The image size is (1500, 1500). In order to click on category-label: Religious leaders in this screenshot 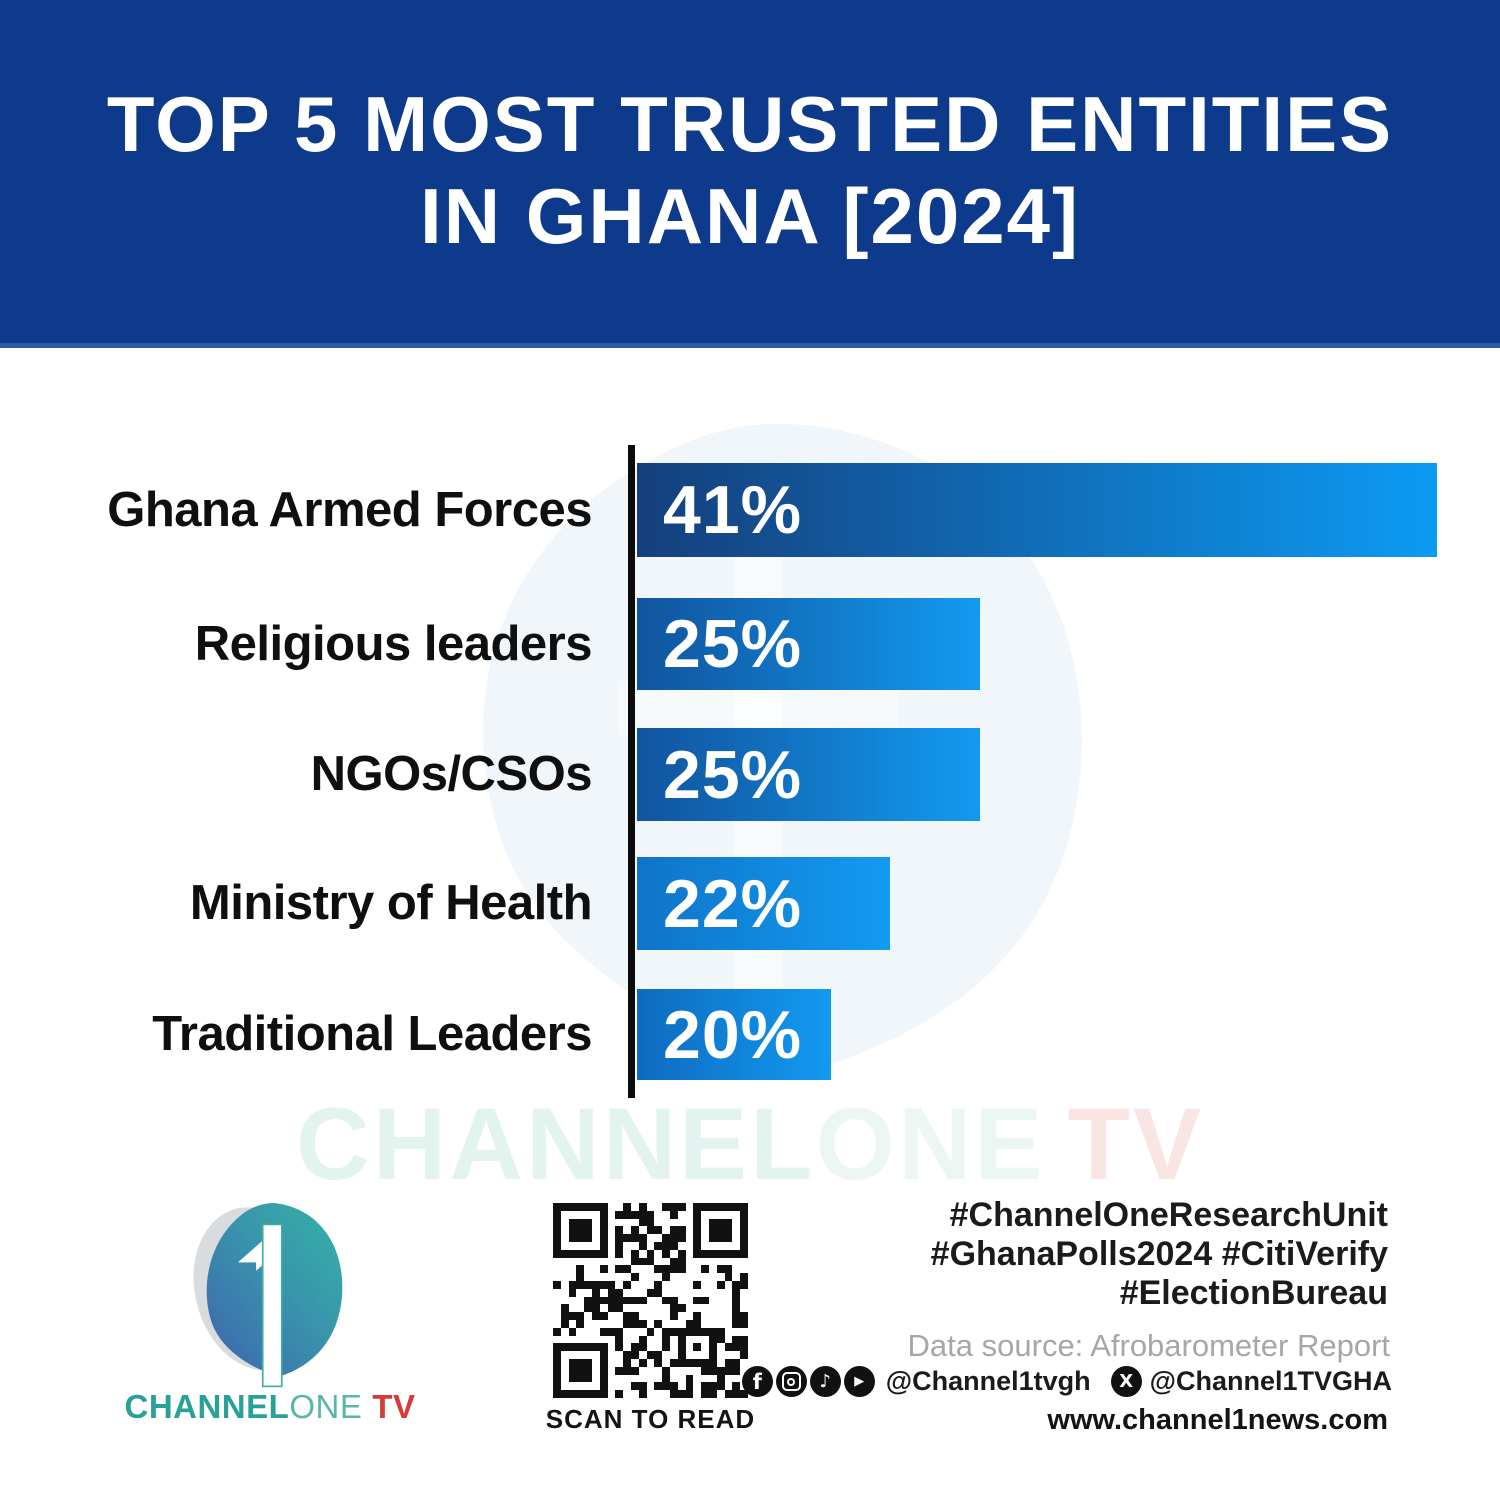, I will do `click(393, 644)`.